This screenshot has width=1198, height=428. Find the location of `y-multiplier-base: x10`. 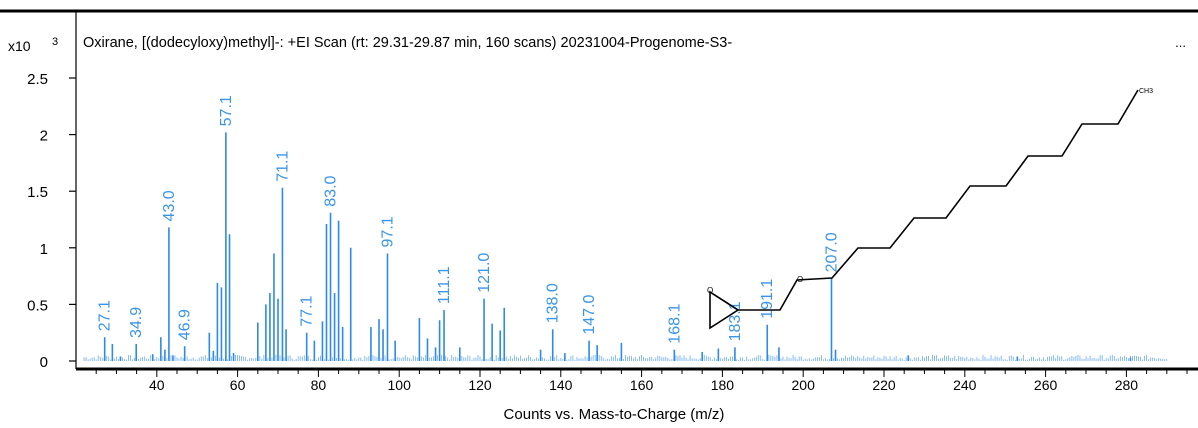

y-multiplier-base: x10 is located at coordinates (19, 46).